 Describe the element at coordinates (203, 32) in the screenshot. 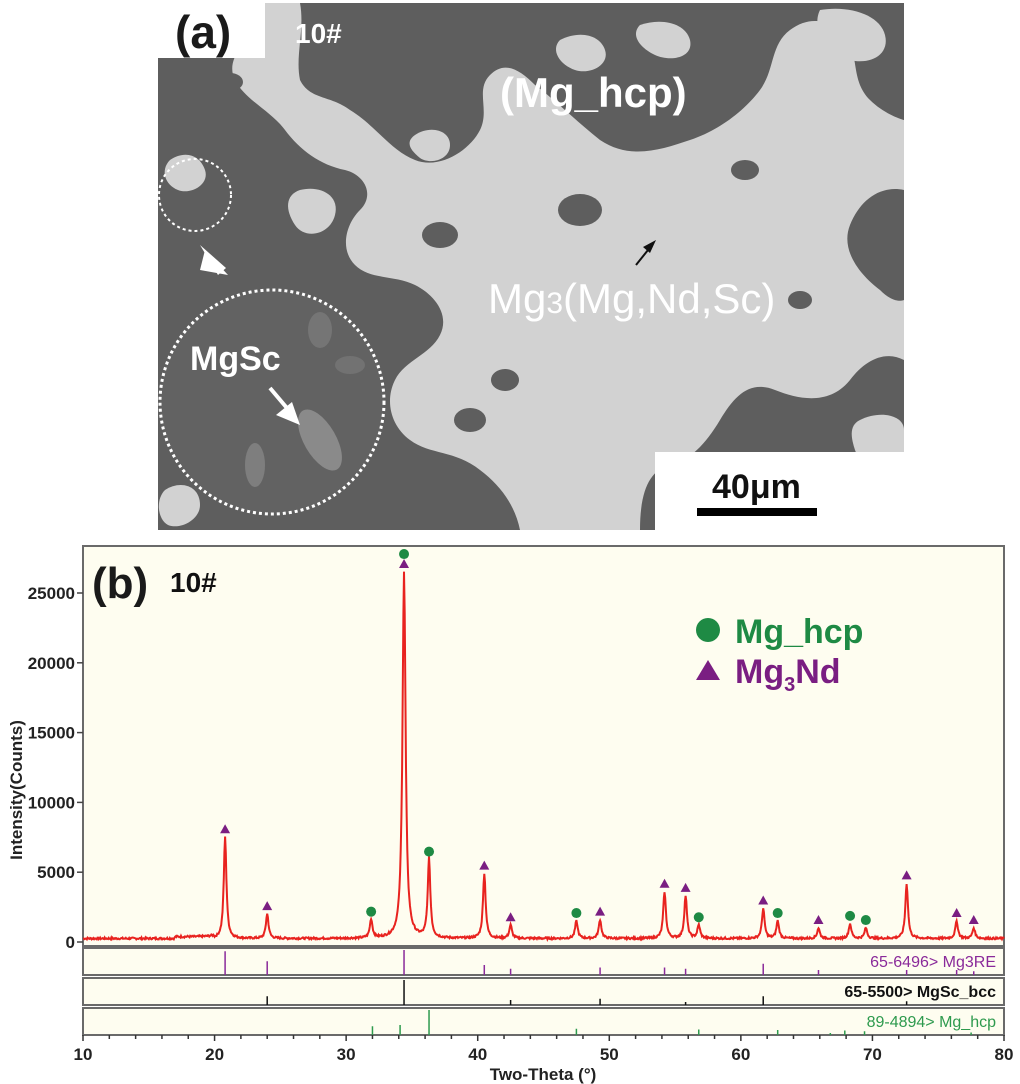

I see `panel-a-label: (a)` at that location.